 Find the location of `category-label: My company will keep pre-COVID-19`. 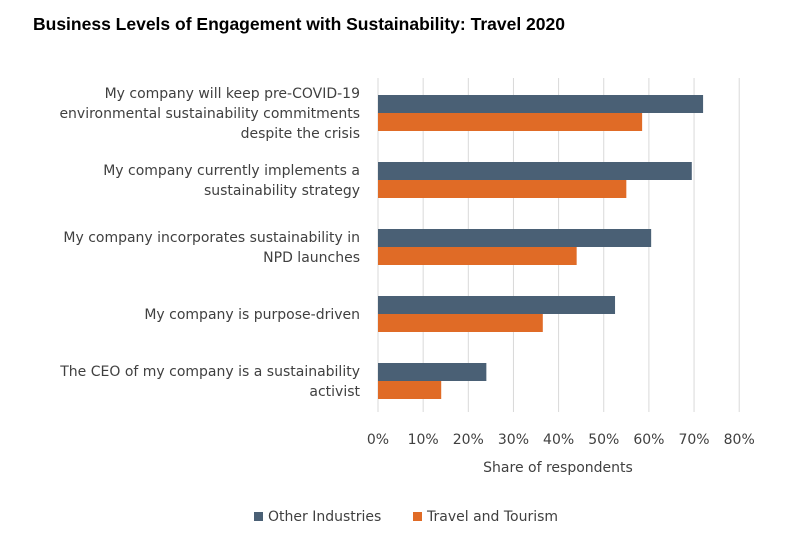

category-label: My company will keep pre-COVID-19 is located at coordinates (232, 94).